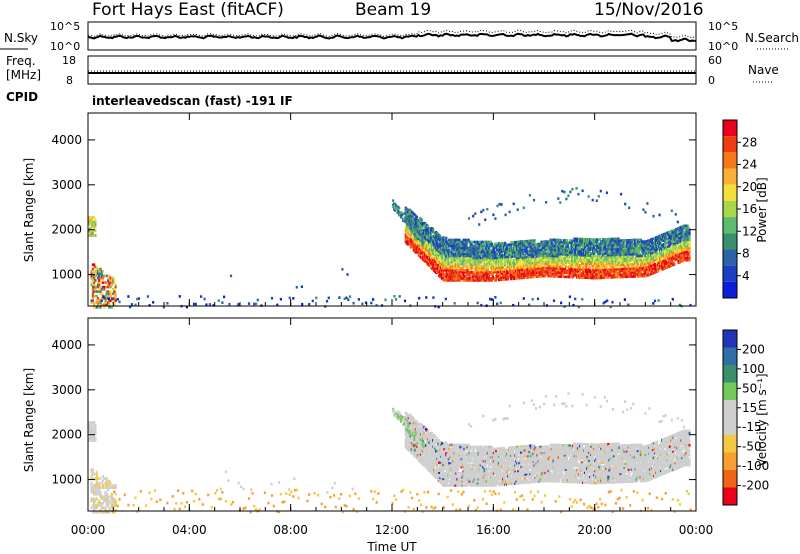  Describe the element at coordinates (746, 276) in the screenshot. I see `colorbar-tick-label: 4` at that location.